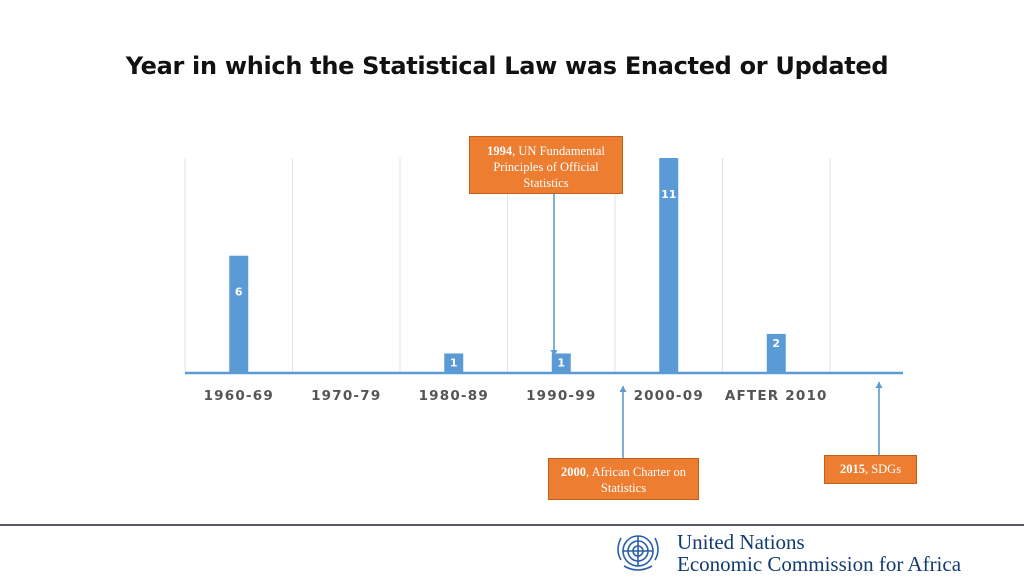 This screenshot has width=1024, height=576. I want to click on arrow-1994-head, so click(554, 353).